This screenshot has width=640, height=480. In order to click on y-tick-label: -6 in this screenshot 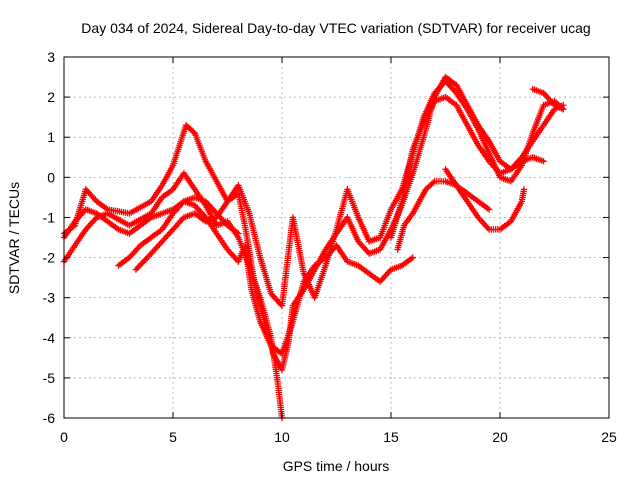, I will do `click(49, 418)`.